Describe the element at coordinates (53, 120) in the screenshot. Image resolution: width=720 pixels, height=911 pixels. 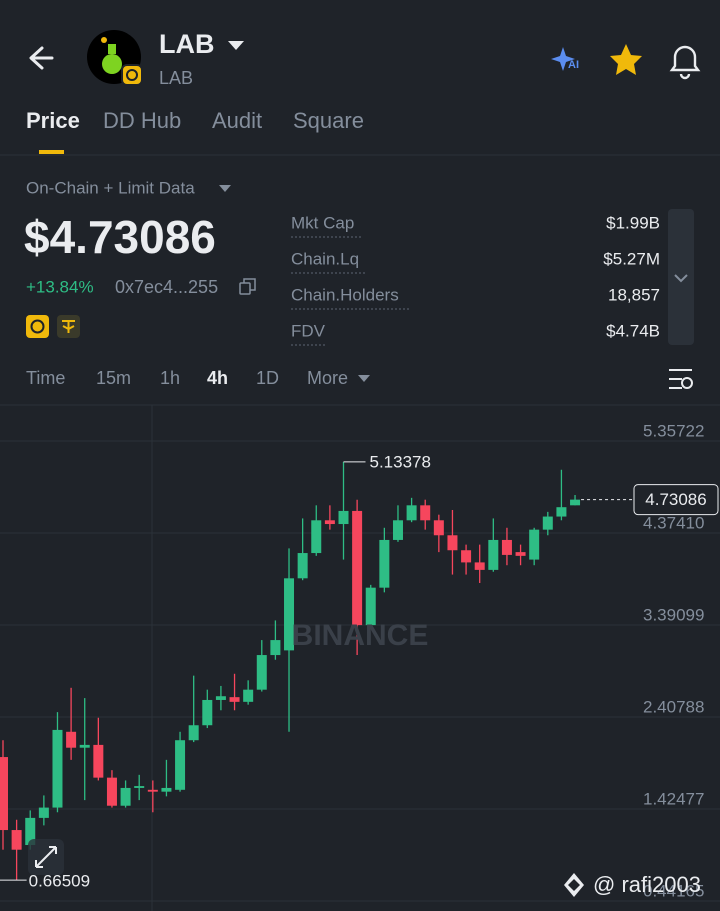
I see `tab: Price` at that location.